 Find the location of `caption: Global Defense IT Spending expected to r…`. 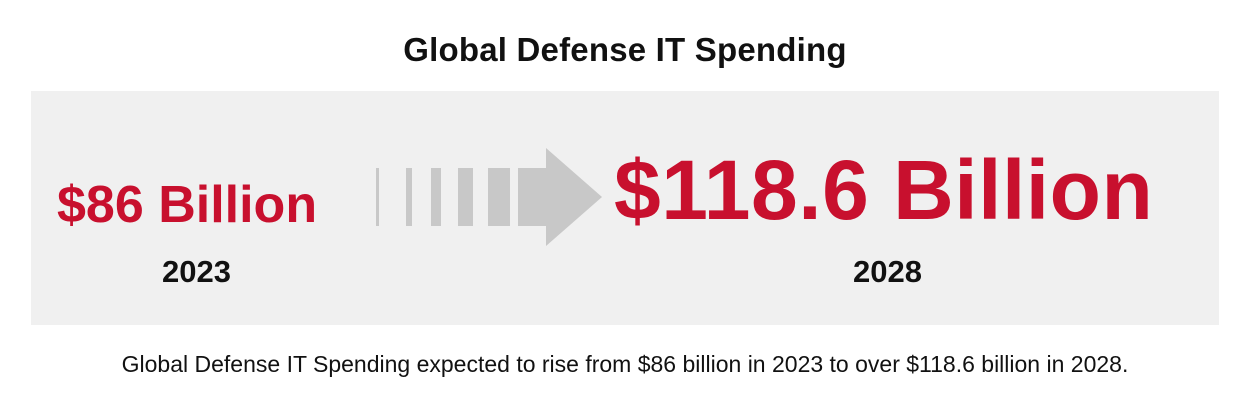

caption: Global Defense IT Spending expected to r… is located at coordinates (625, 364).